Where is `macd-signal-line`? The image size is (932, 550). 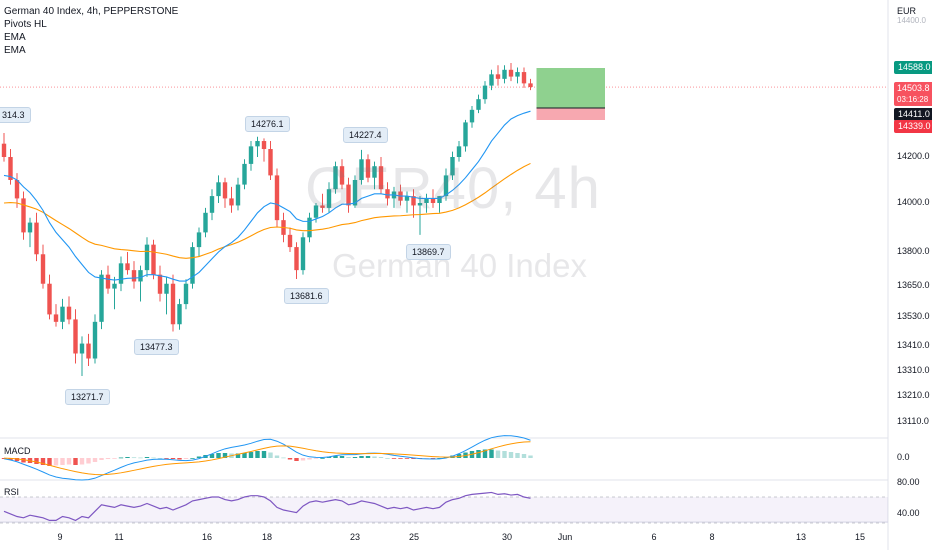 macd-signal-line is located at coordinates (267, 458).